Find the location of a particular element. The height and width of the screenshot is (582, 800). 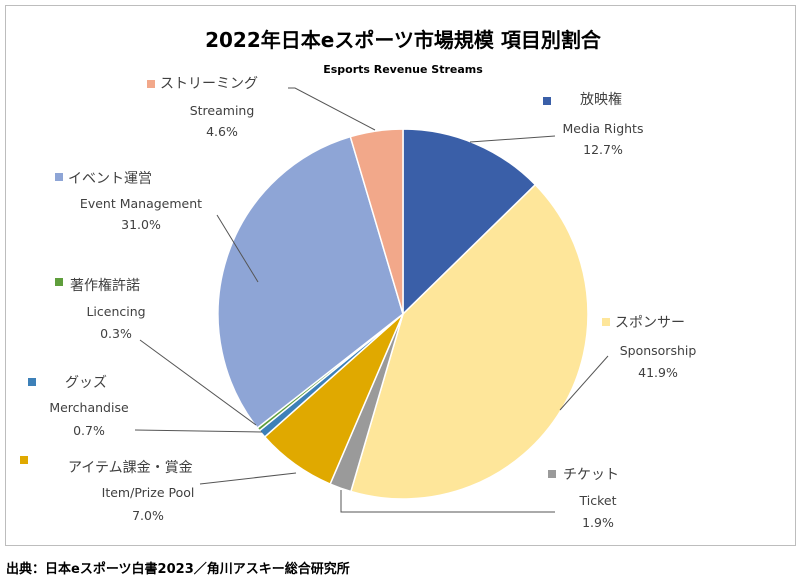

legend-swatch-licencing is located at coordinates (59, 282).